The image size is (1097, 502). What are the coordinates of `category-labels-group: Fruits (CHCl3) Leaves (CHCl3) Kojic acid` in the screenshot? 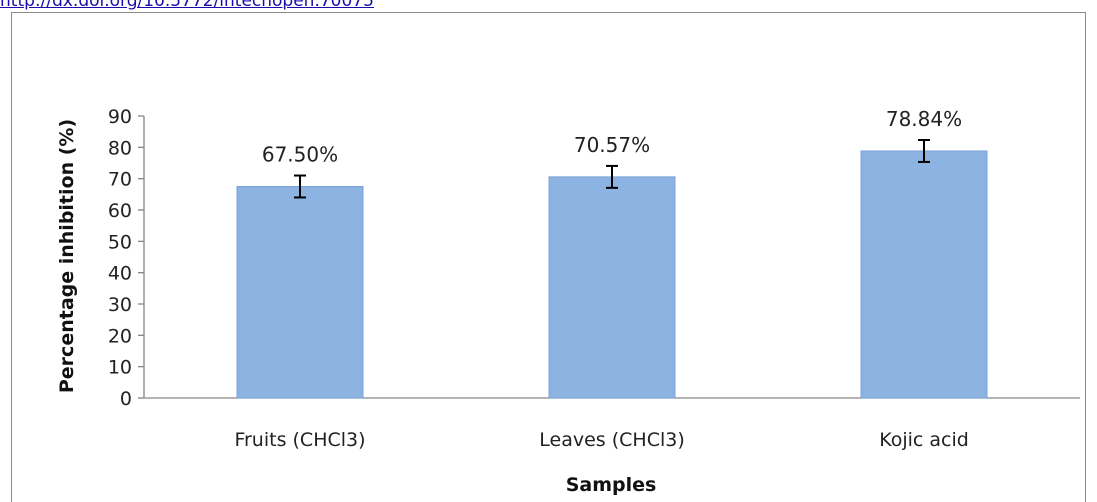 It's located at (601, 440).